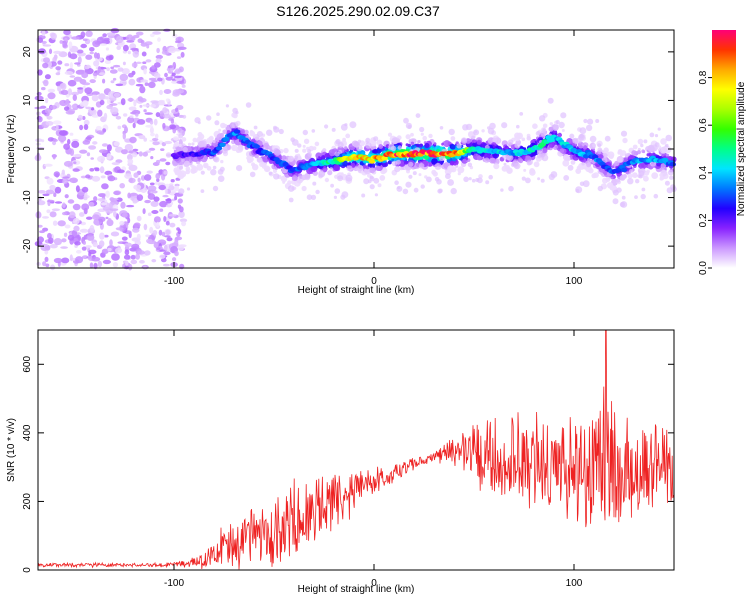  I want to click on colorbar-gradient, so click(724, 149).